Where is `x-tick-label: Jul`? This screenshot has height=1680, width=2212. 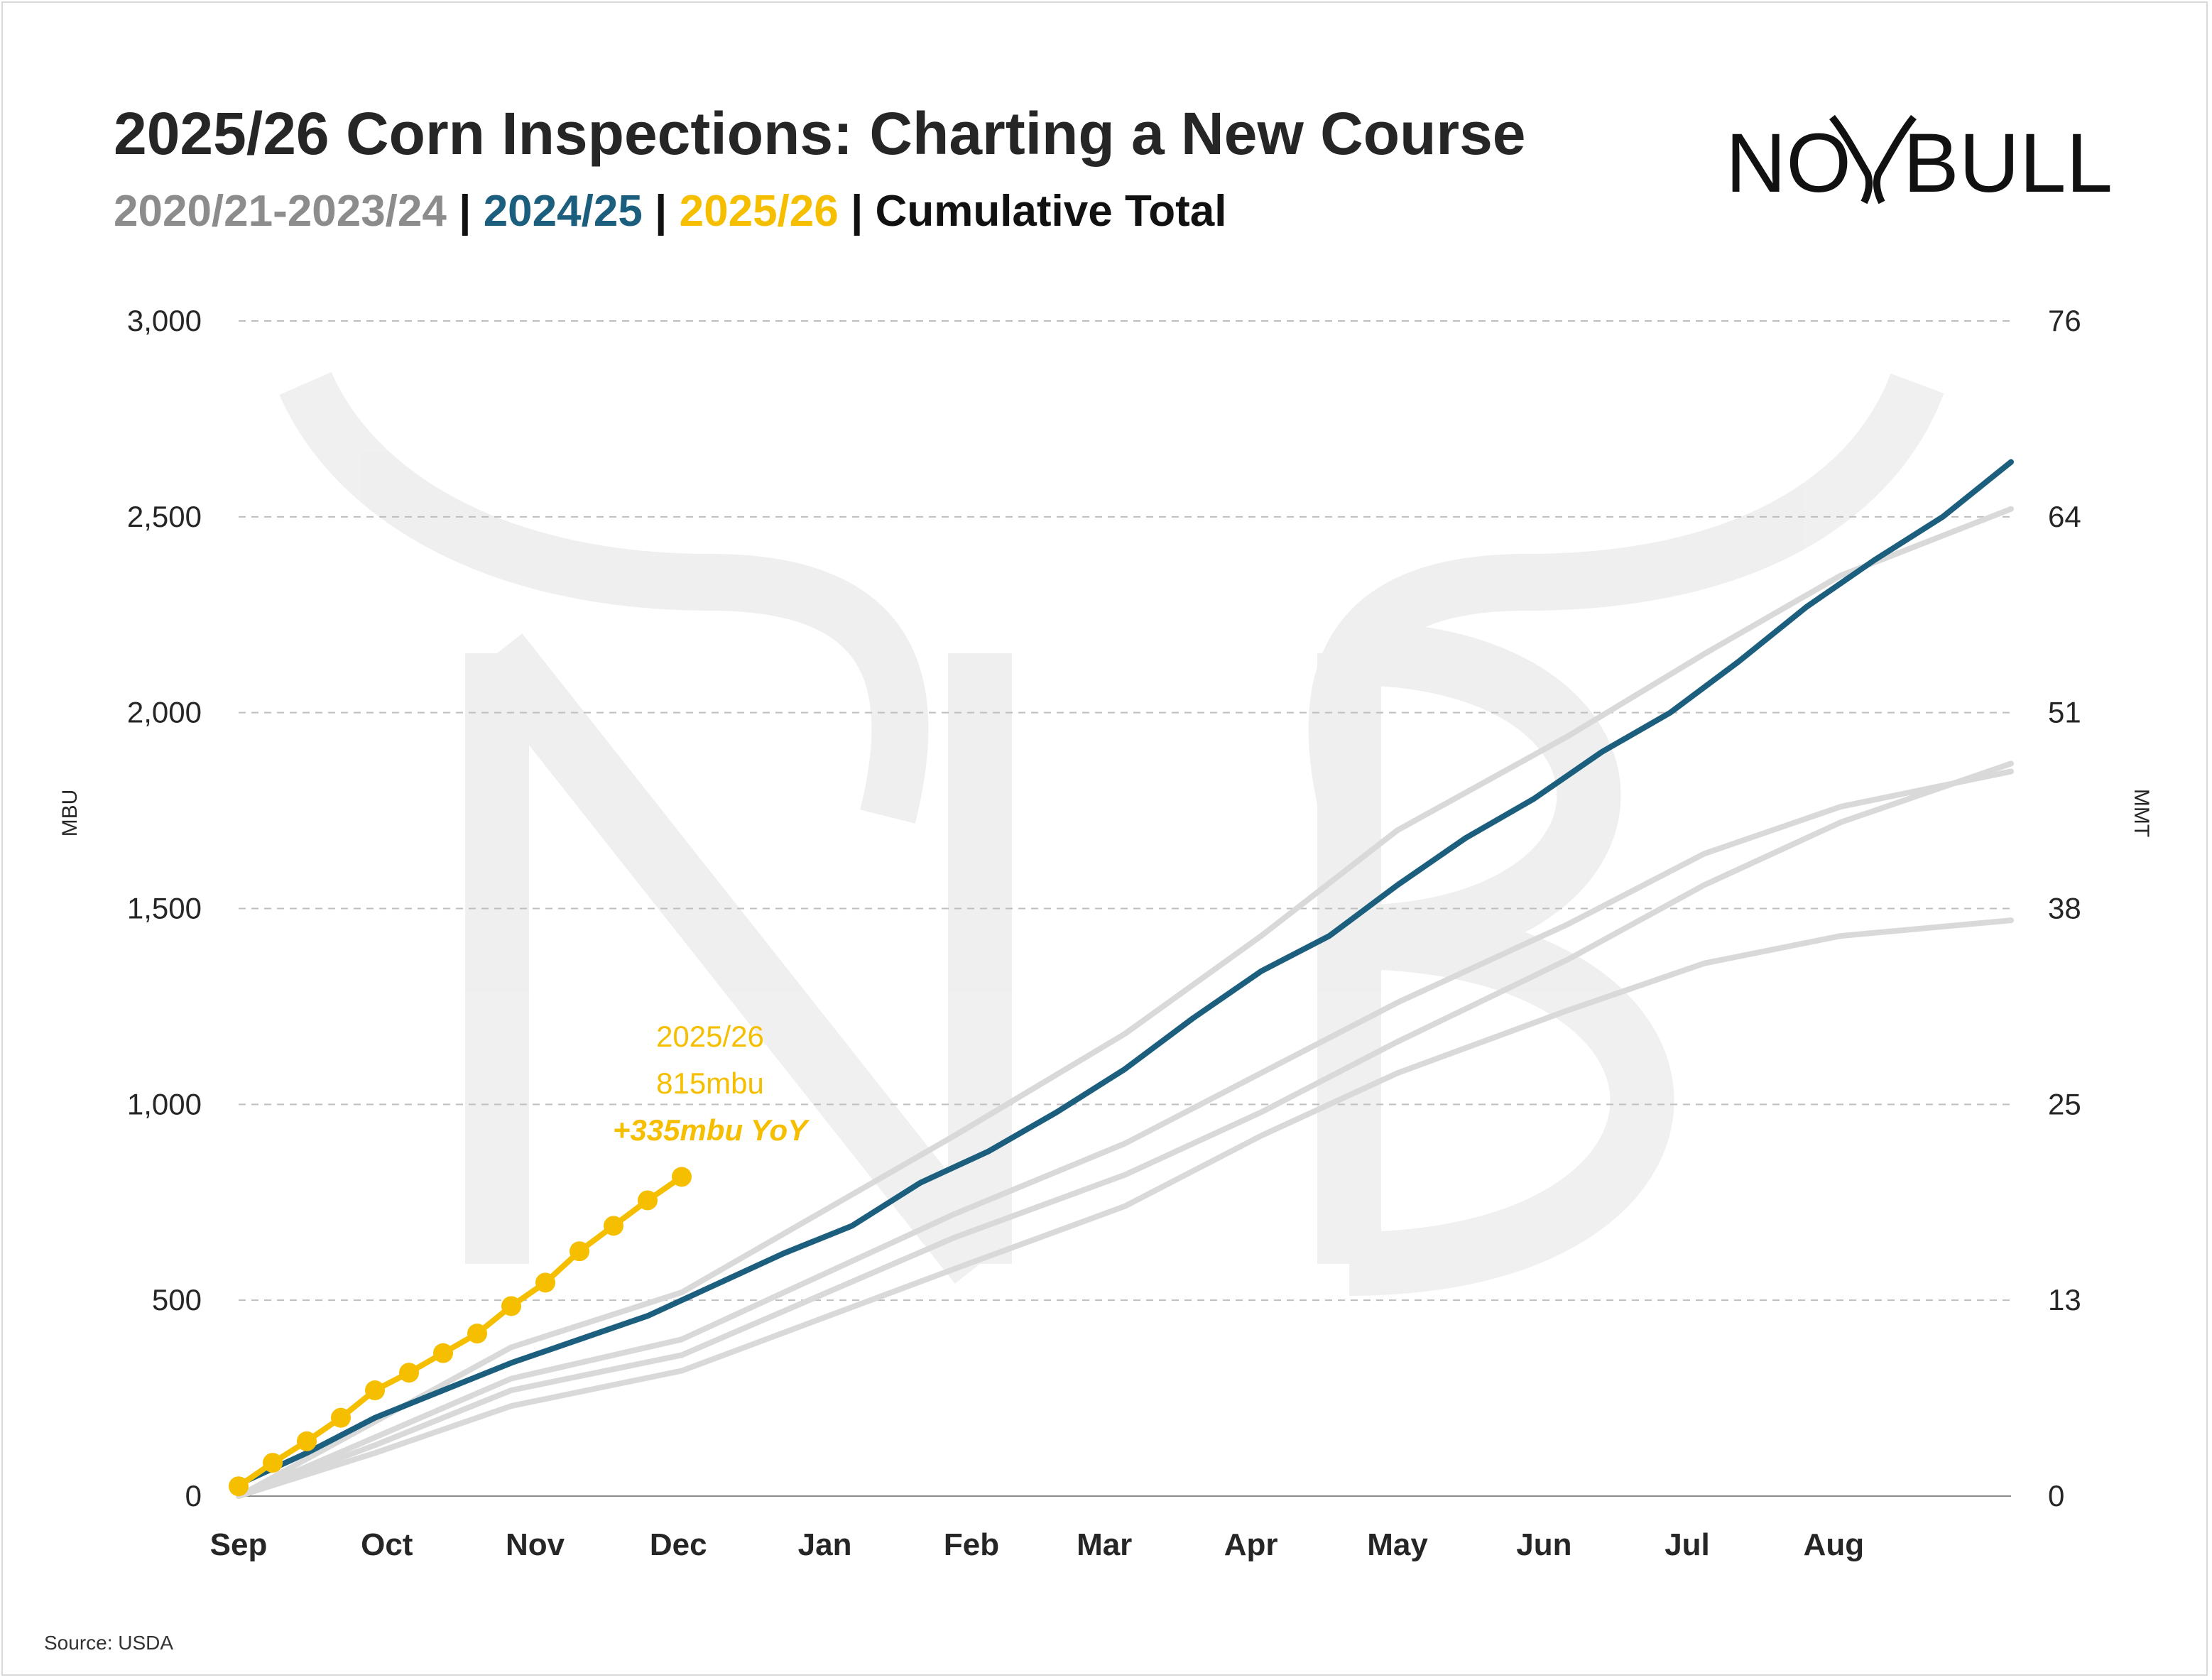 x-tick-label: Jul is located at coordinates (1687, 1544).